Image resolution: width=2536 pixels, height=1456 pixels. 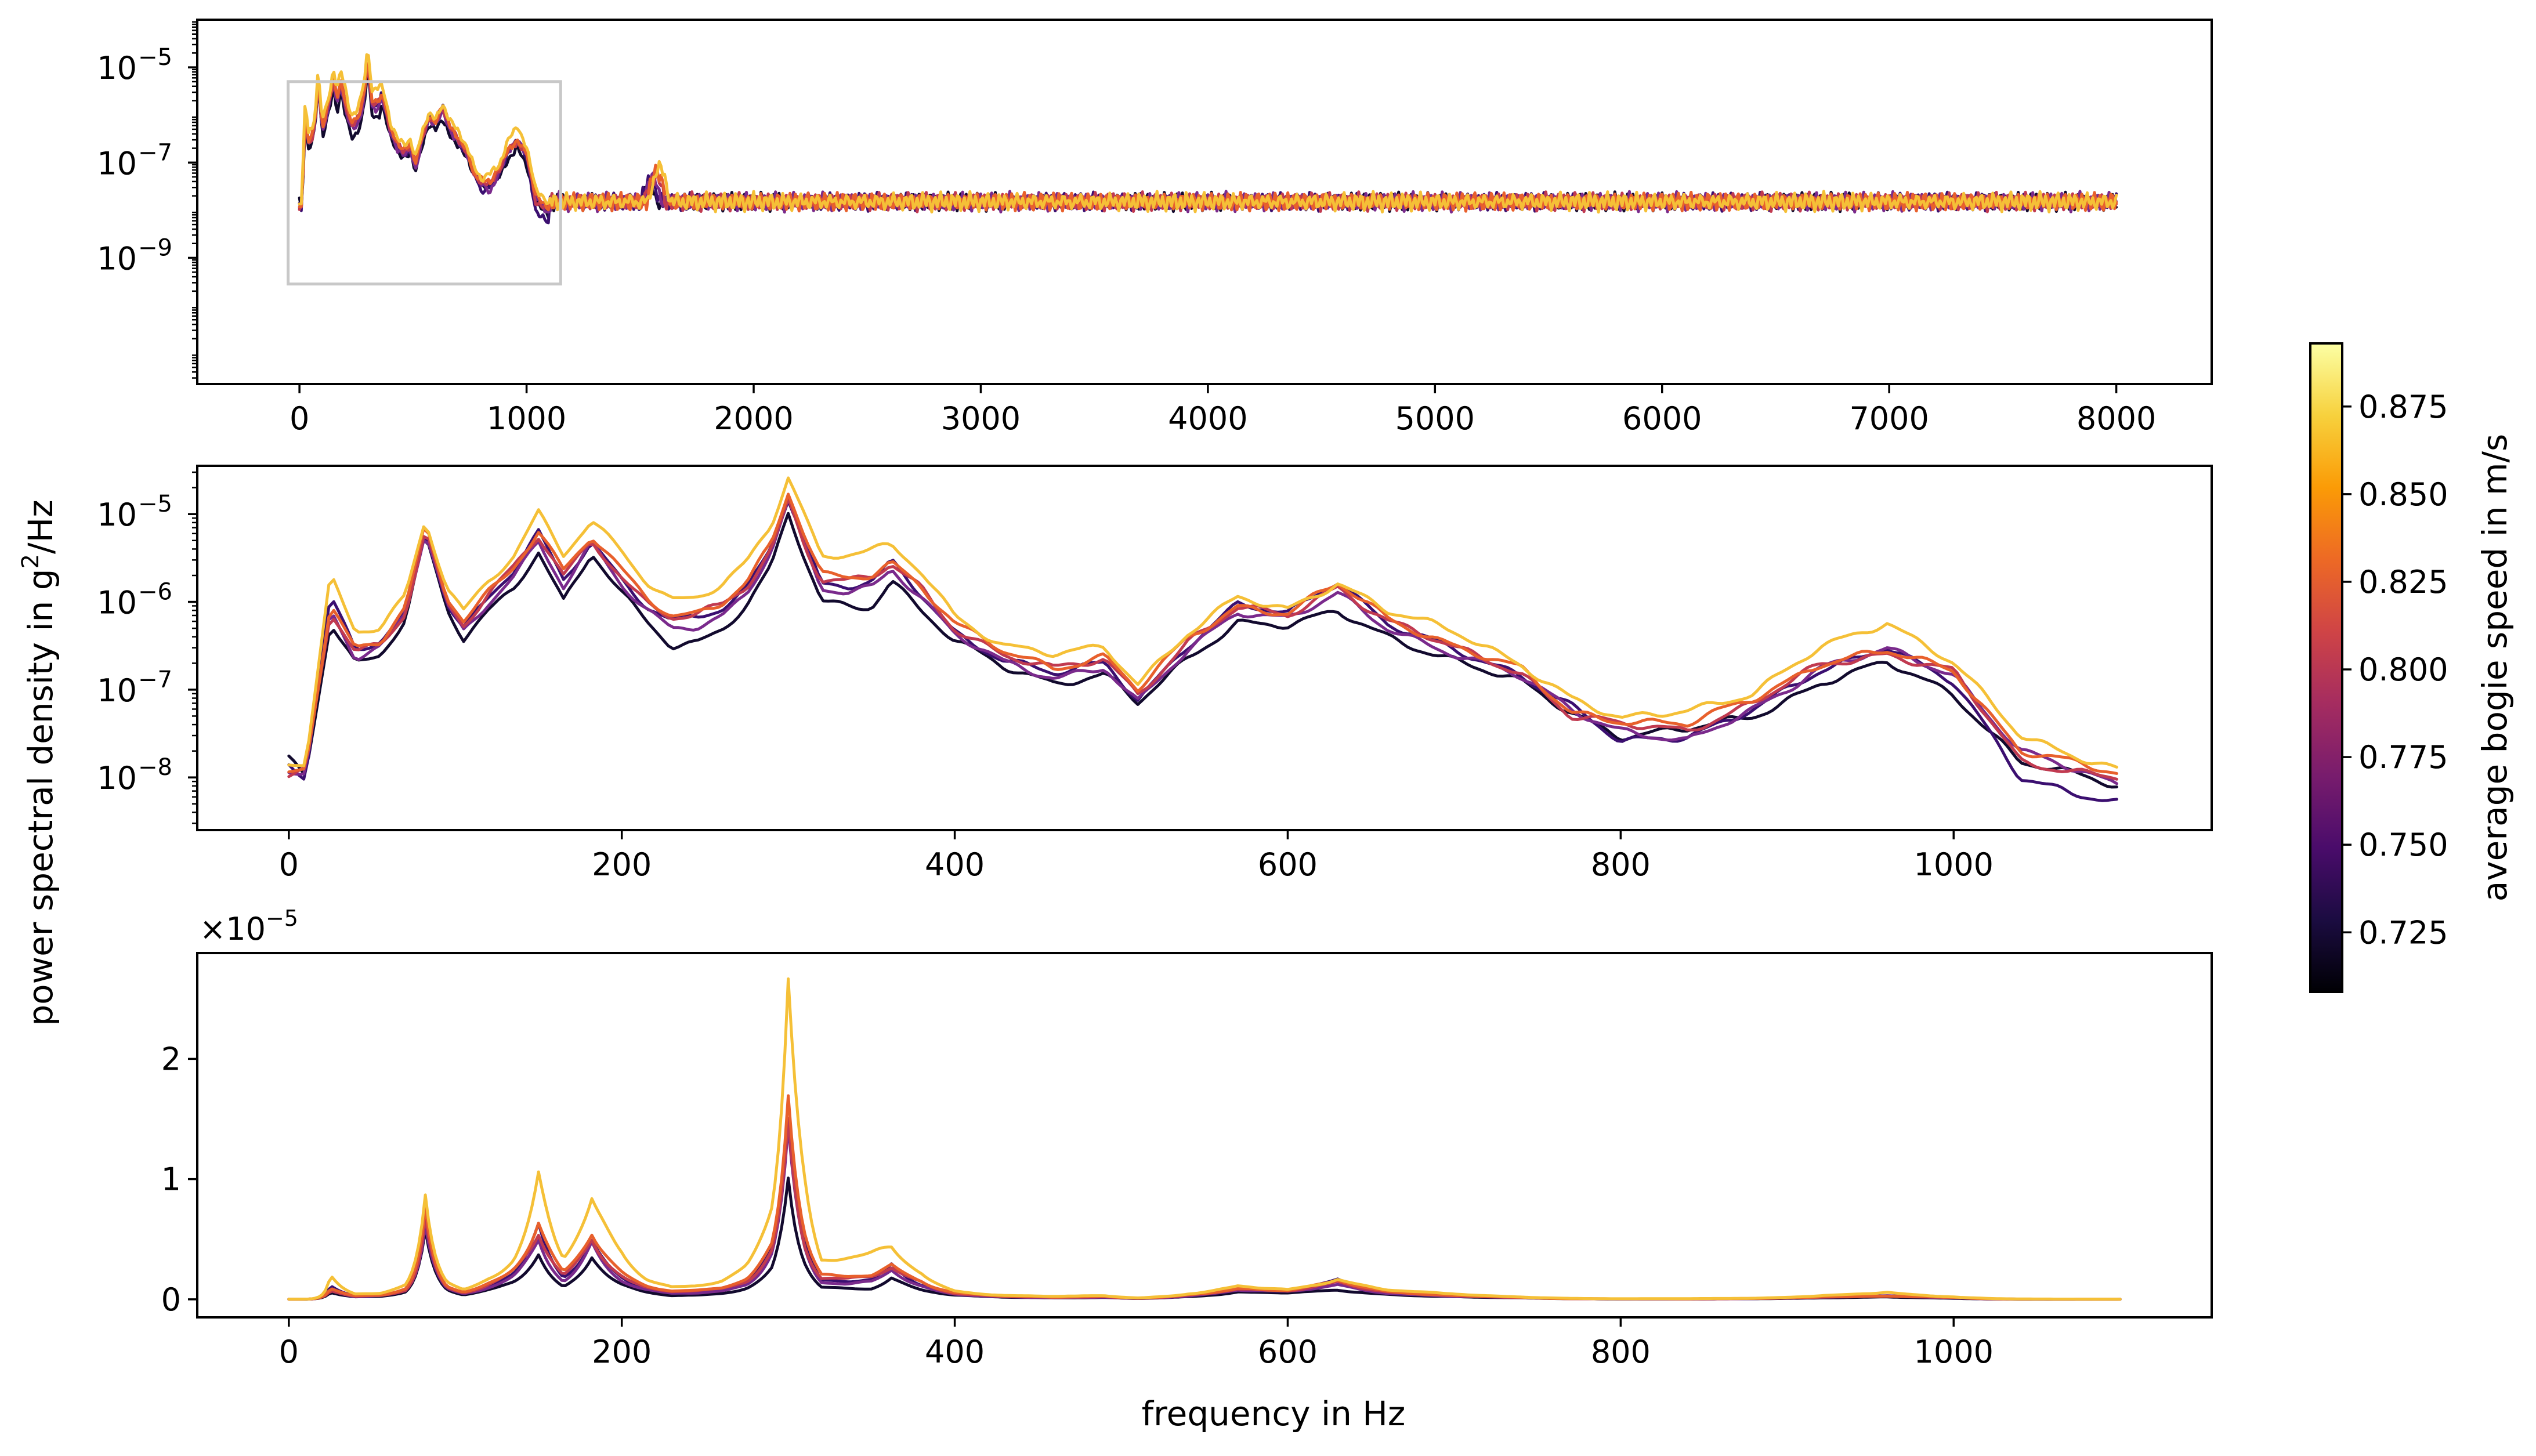 I want to click on x-tick-label: 6000, so click(x=1662, y=418).